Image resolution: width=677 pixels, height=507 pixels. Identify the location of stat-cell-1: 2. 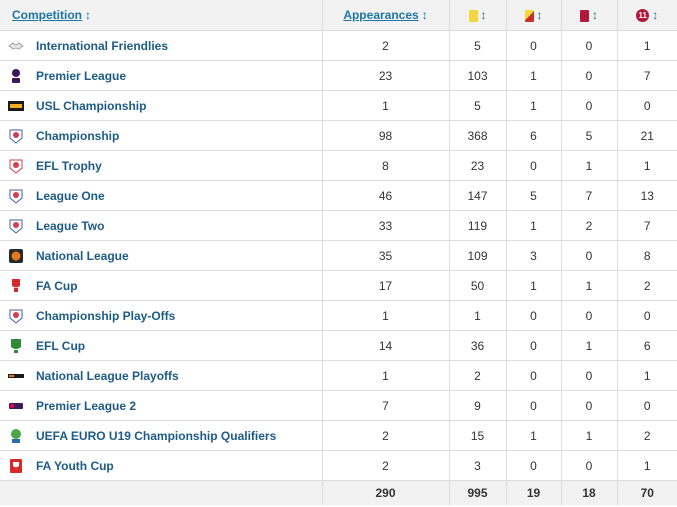
(478, 375).